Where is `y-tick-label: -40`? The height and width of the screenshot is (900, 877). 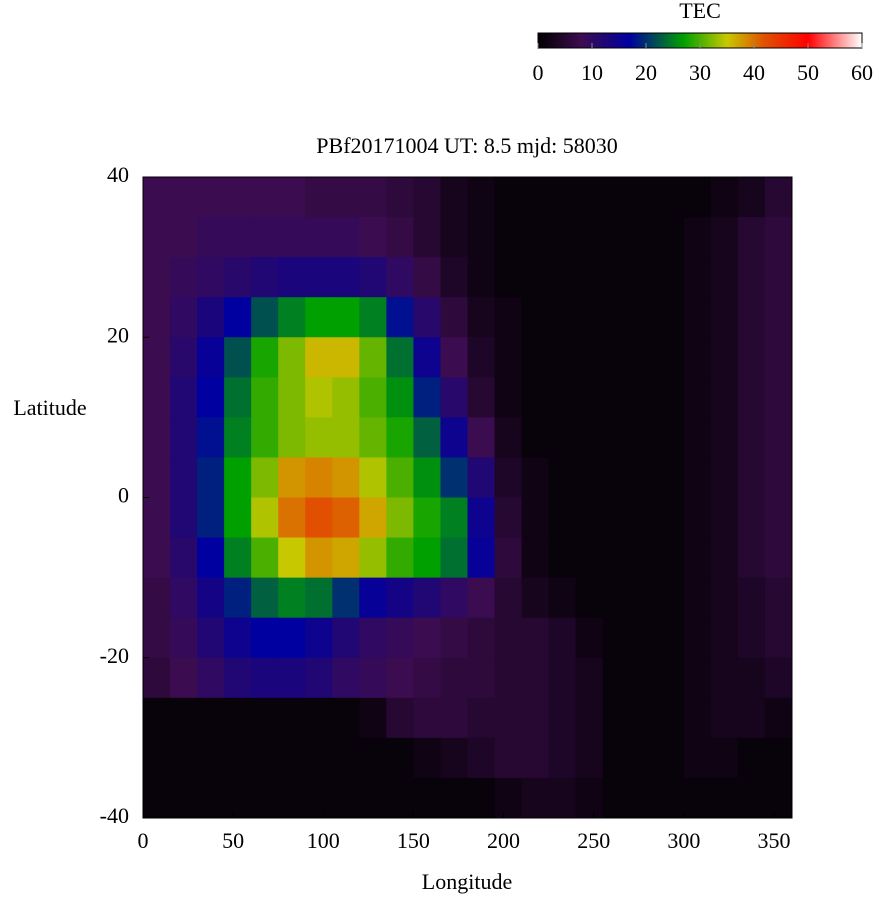 y-tick-label: -40 is located at coordinates (114, 815).